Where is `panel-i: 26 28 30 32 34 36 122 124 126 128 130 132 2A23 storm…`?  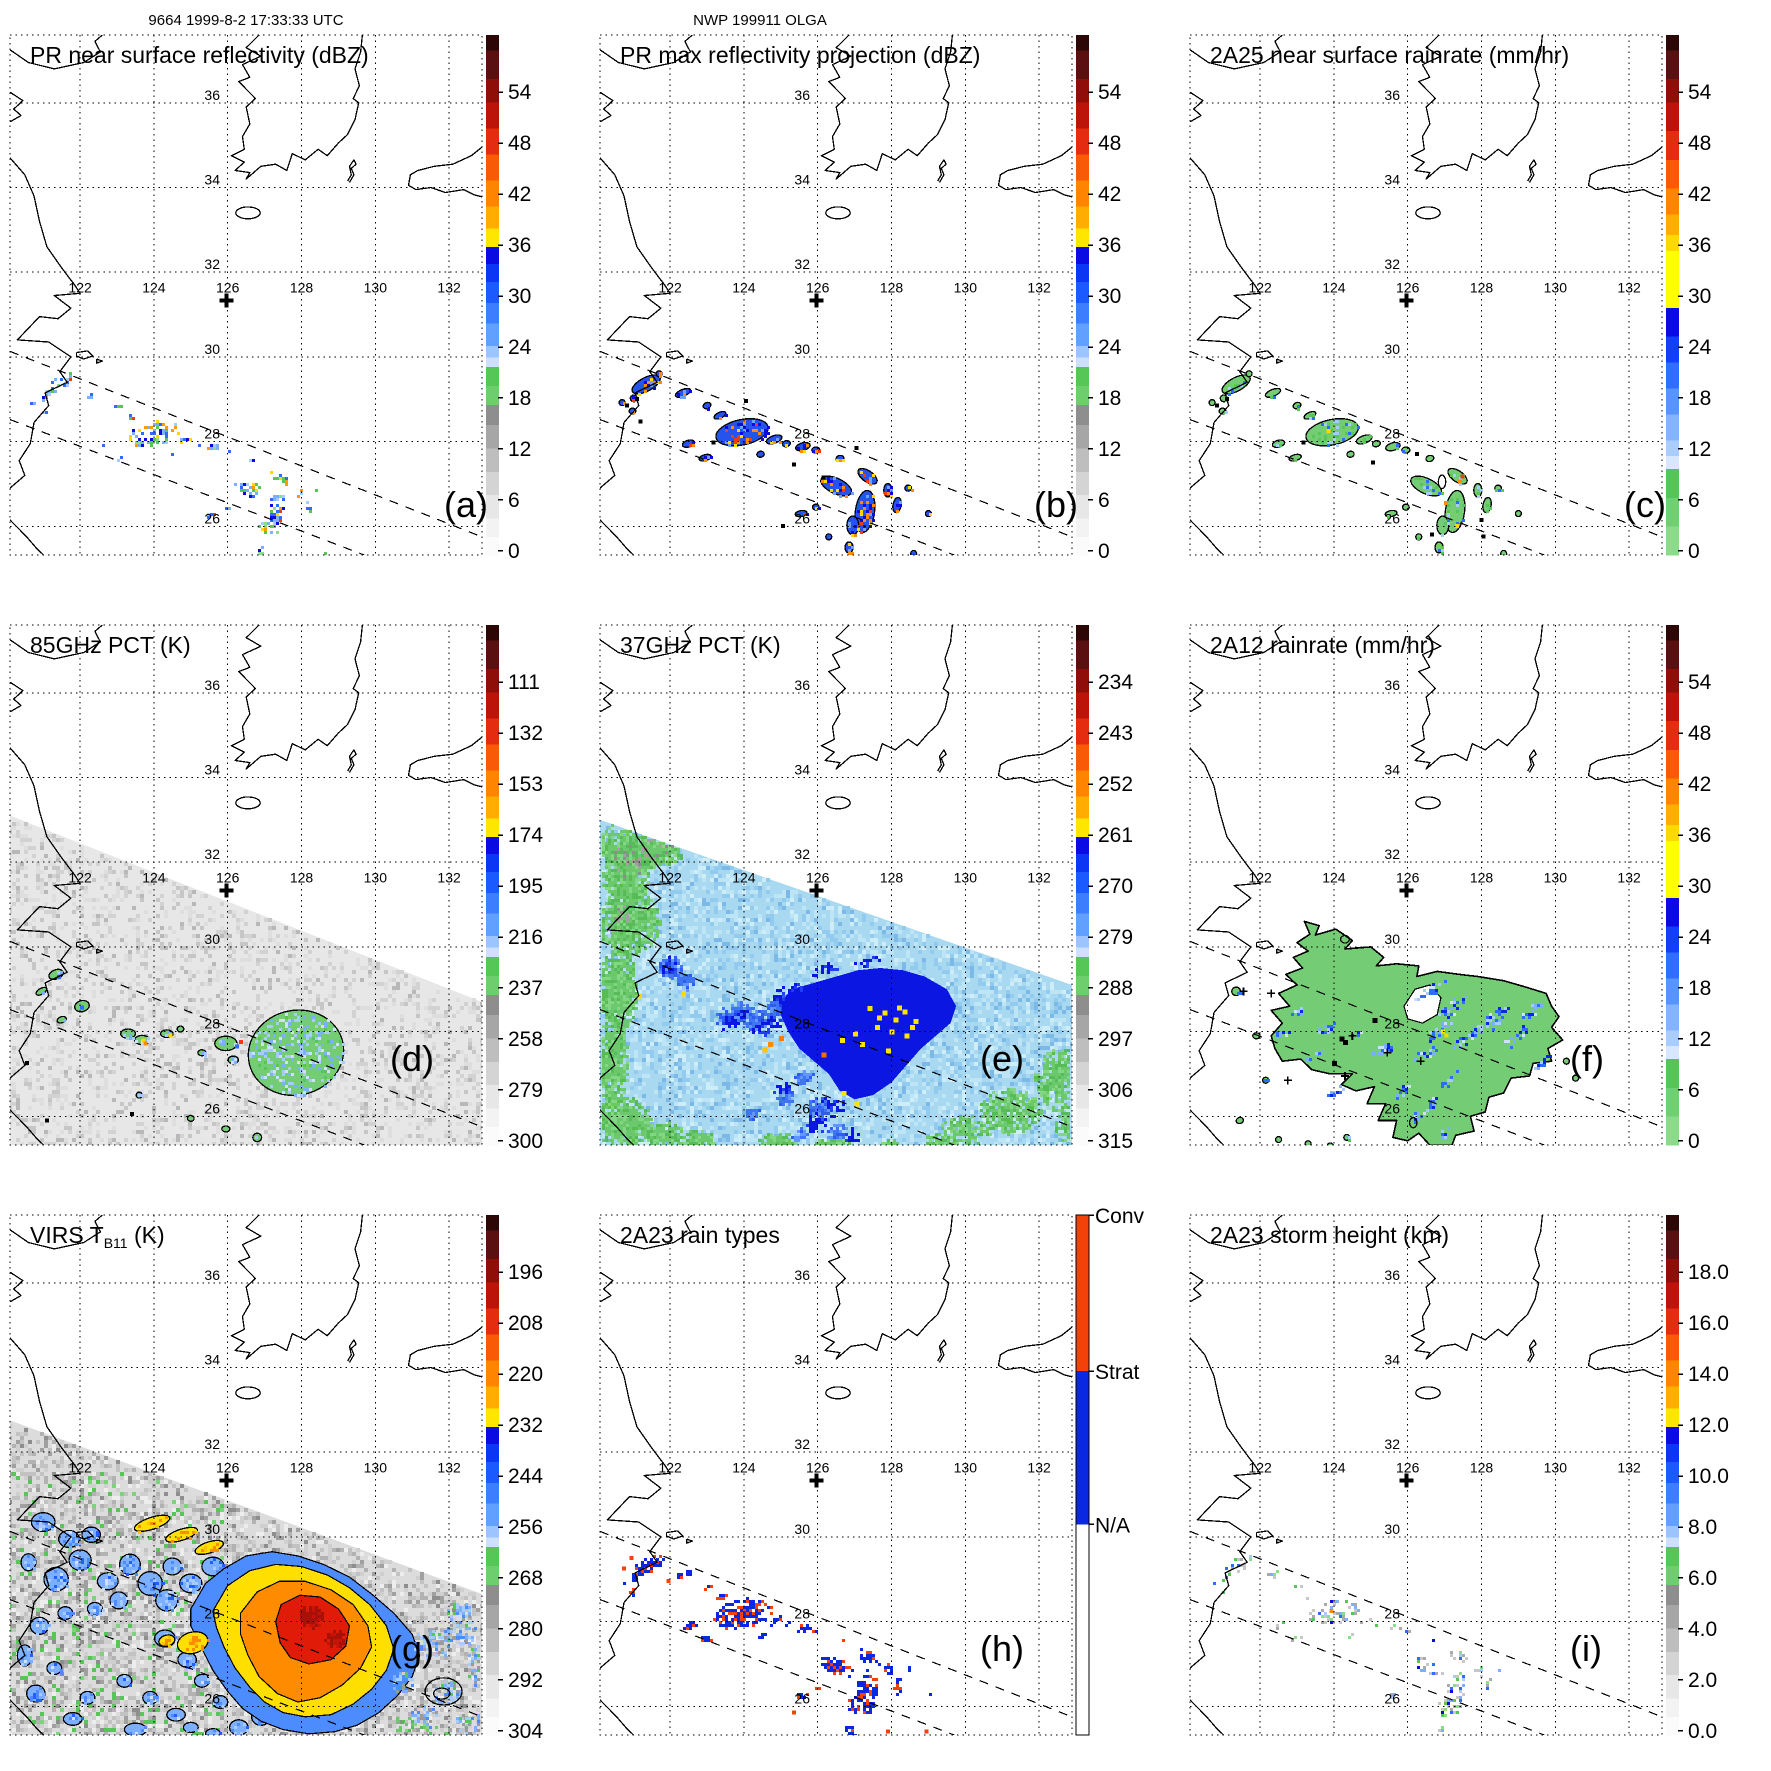 panel-i: 26 28 30 32 34 36 122 124 126 128 130 132 2A23 storm… is located at coordinates (1475, 1475).